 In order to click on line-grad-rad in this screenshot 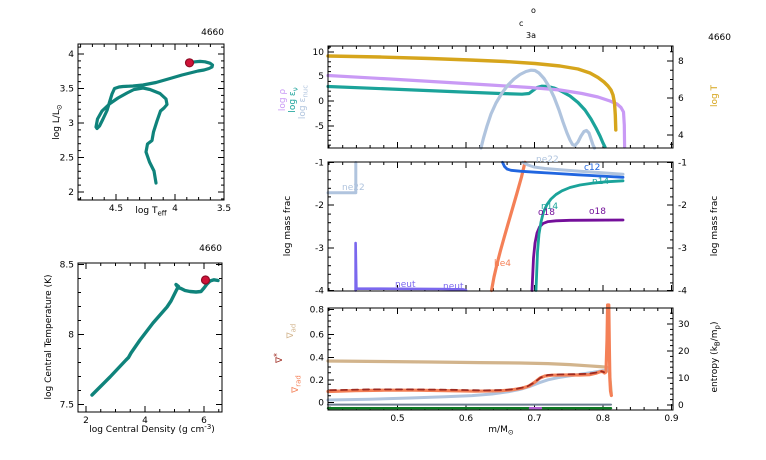, I will do `click(470, 350)`.